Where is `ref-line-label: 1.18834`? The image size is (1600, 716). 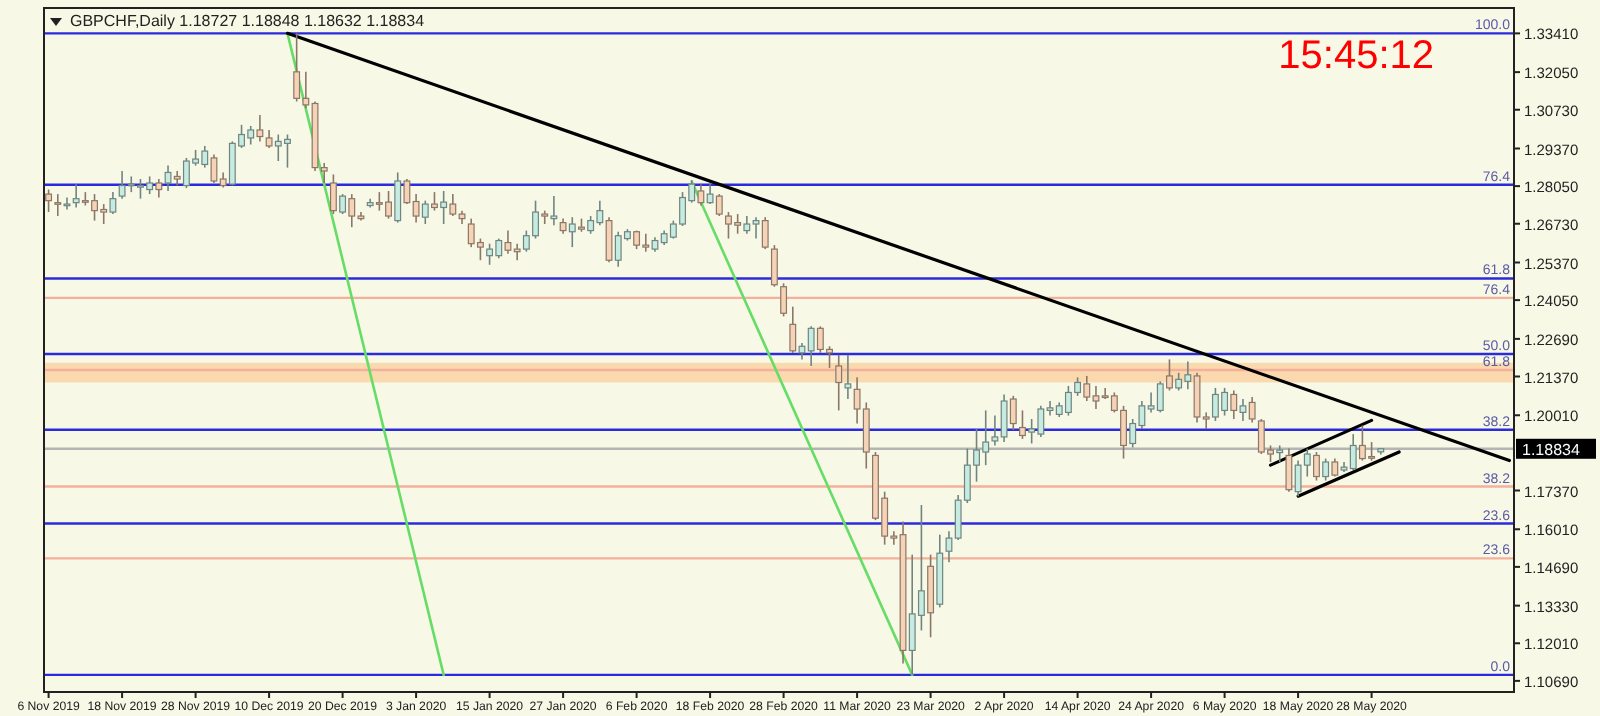 ref-line-label: 1.18834 is located at coordinates (1551, 450).